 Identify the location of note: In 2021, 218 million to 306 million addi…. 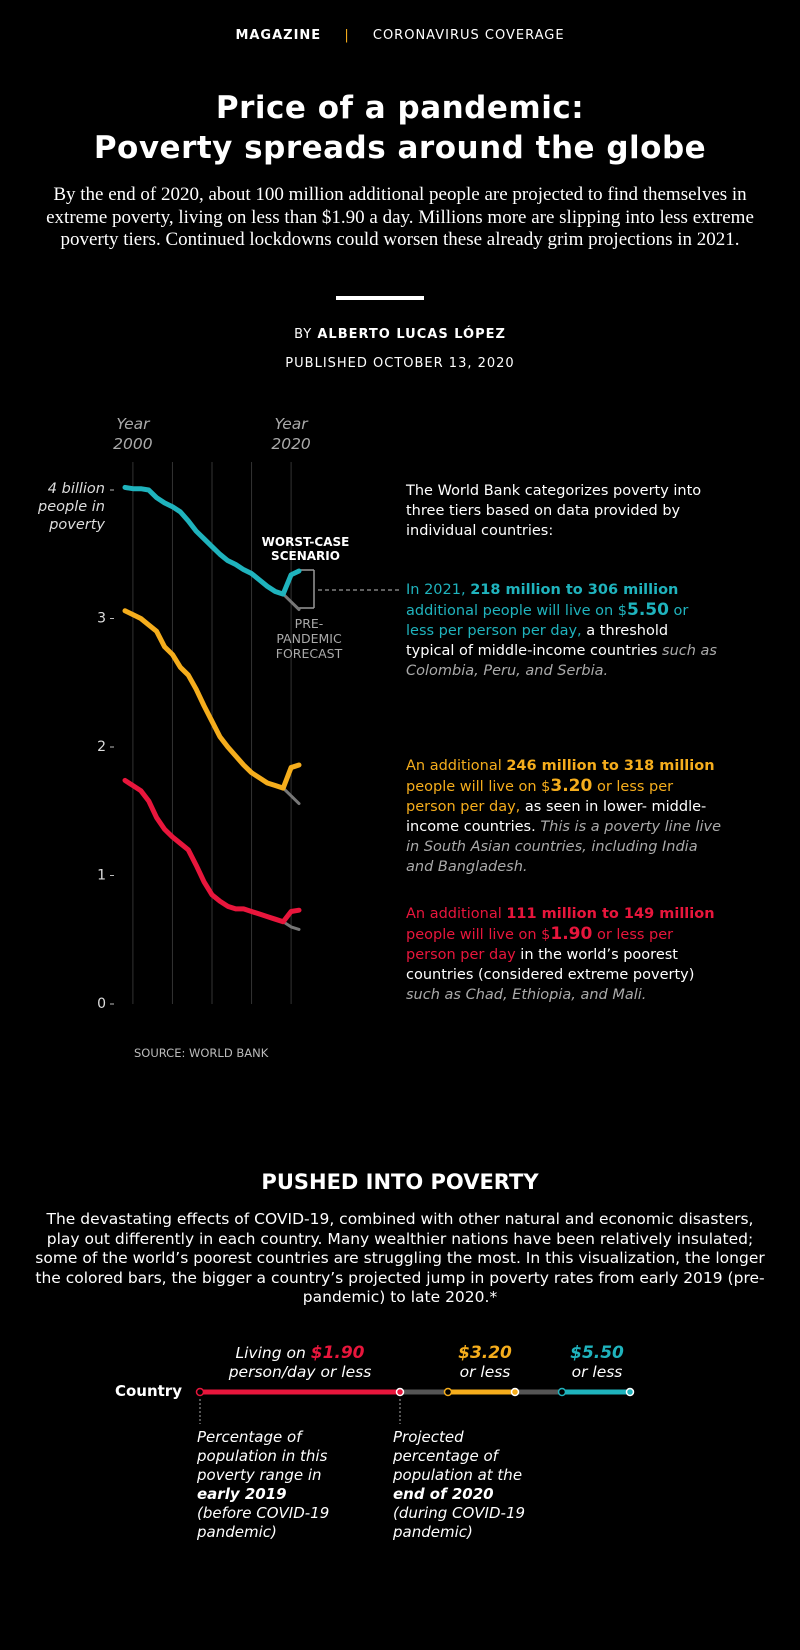
(563, 630).